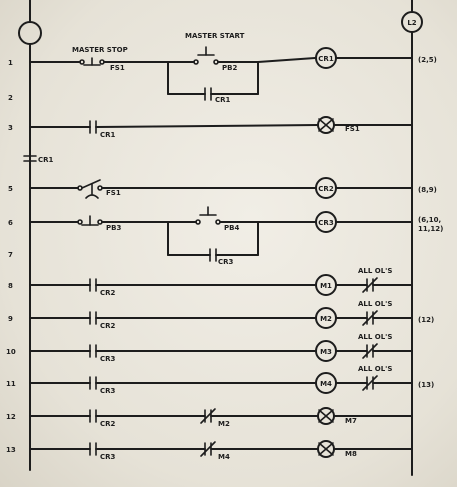  Describe the element at coordinates (326, 319) in the screenshot. I see `coil-m2-label: M2` at that location.